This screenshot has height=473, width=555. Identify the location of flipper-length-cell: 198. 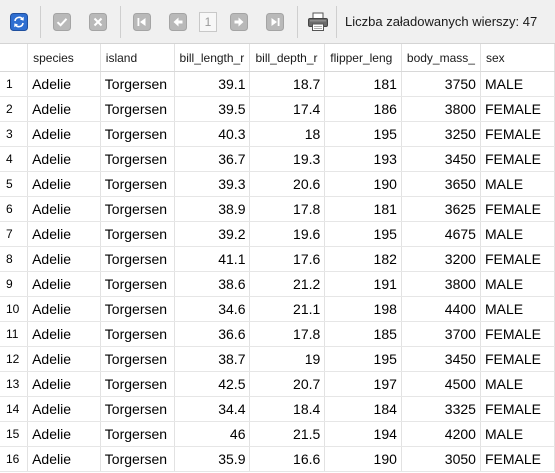
(363, 309).